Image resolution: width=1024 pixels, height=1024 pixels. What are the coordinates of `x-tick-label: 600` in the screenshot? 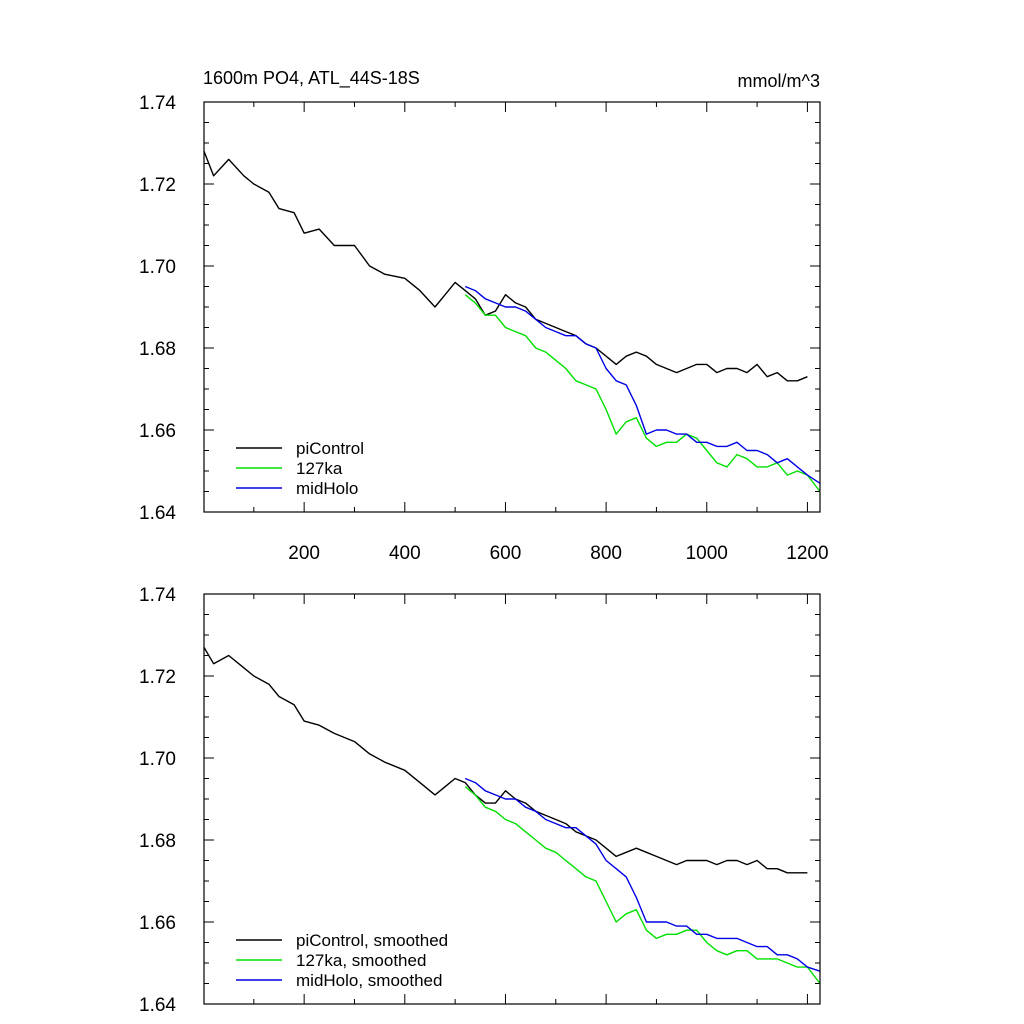 It's located at (506, 553).